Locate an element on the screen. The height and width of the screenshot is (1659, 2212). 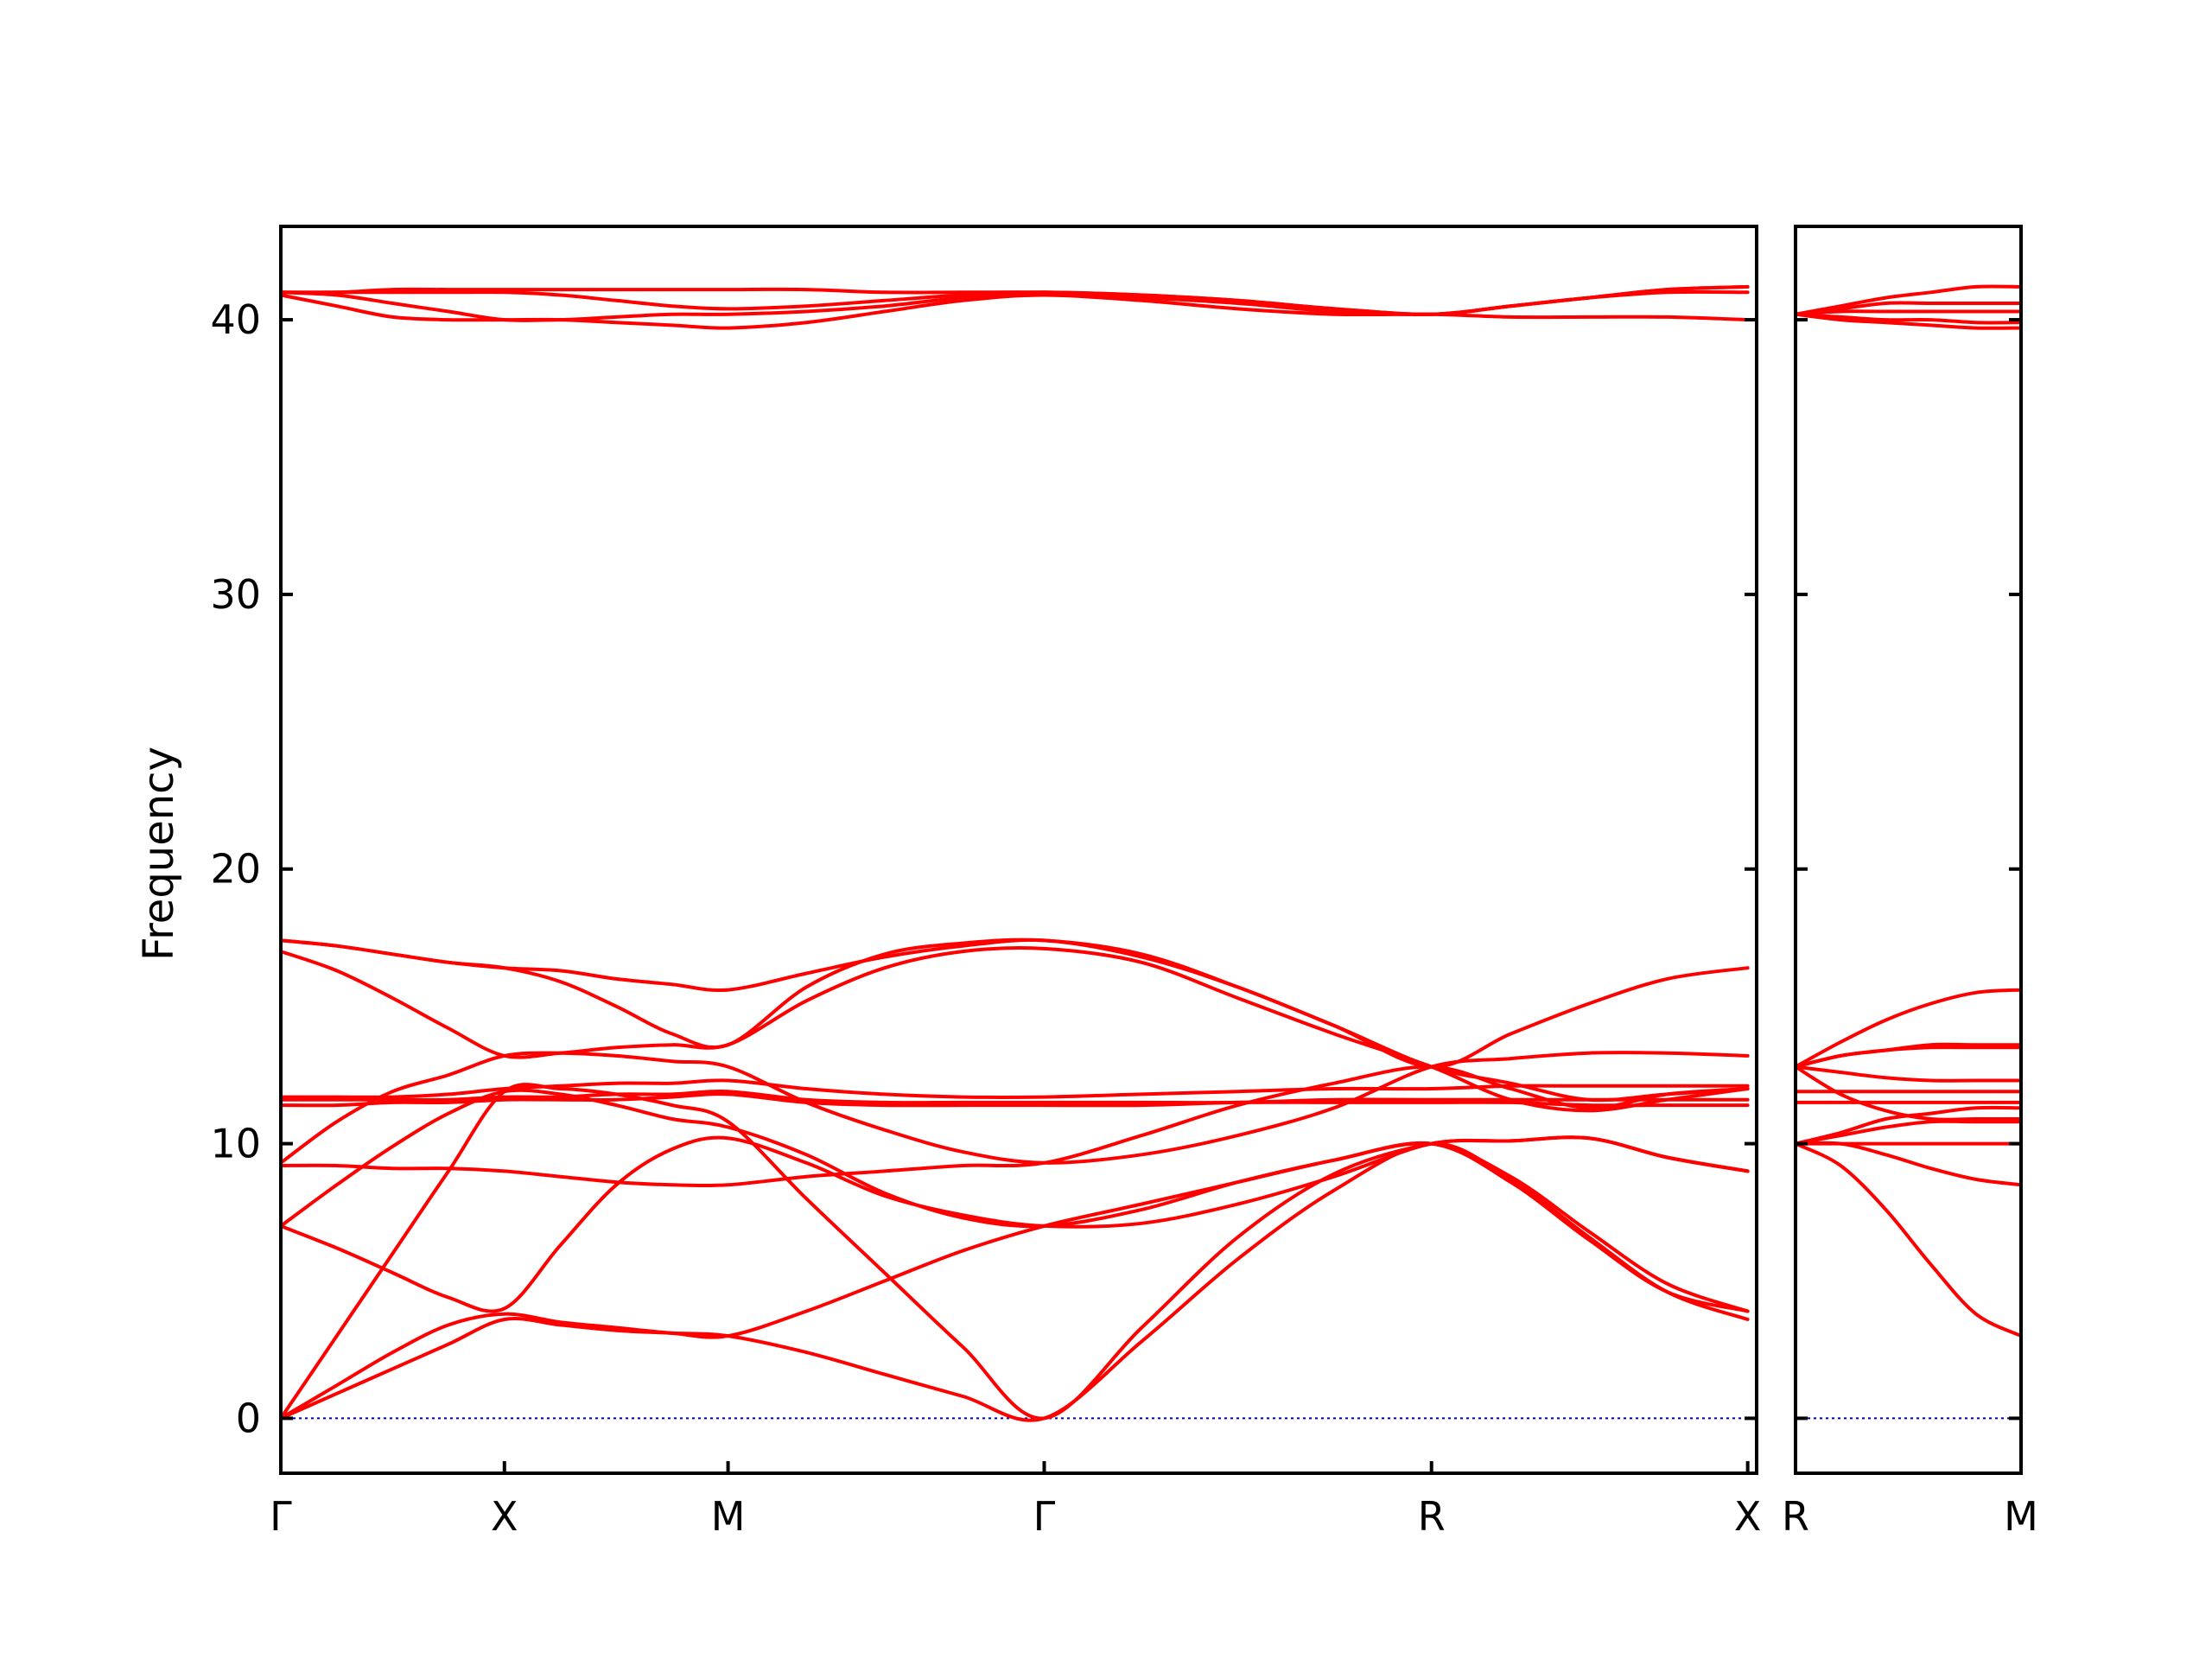
plot-frame is located at coordinates (1908, 850).